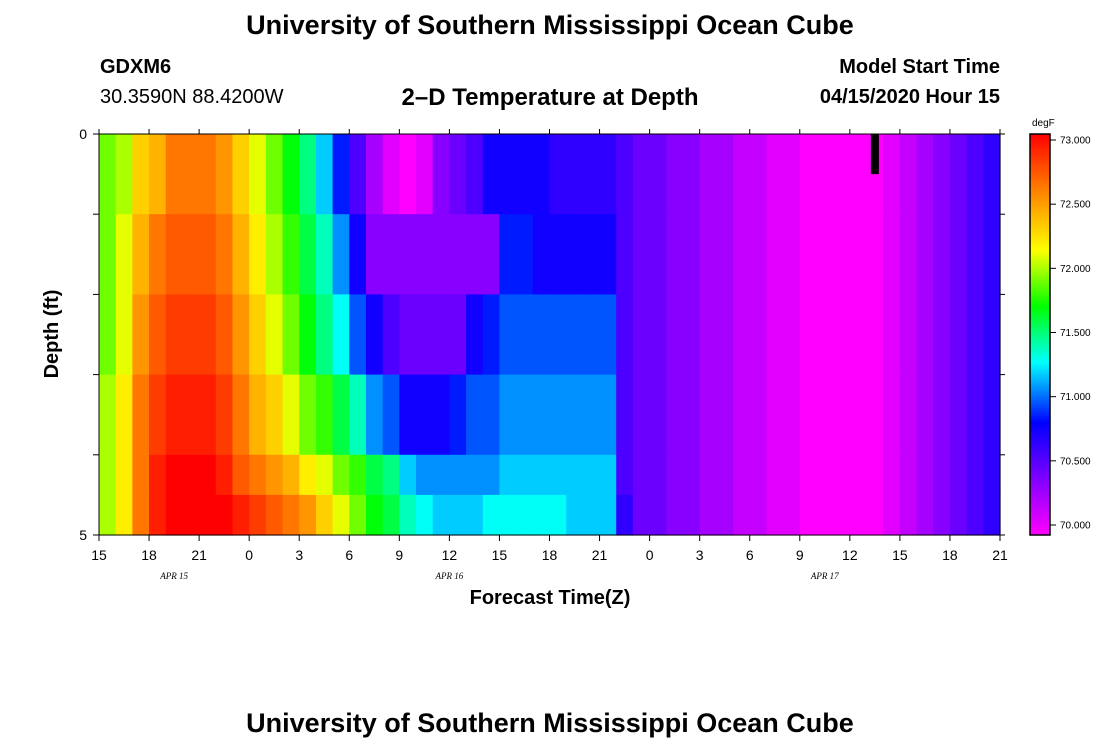 Image resolution: width=1100 pixels, height=750 pixels. I want to click on x-tick-label: 18, so click(550, 555).